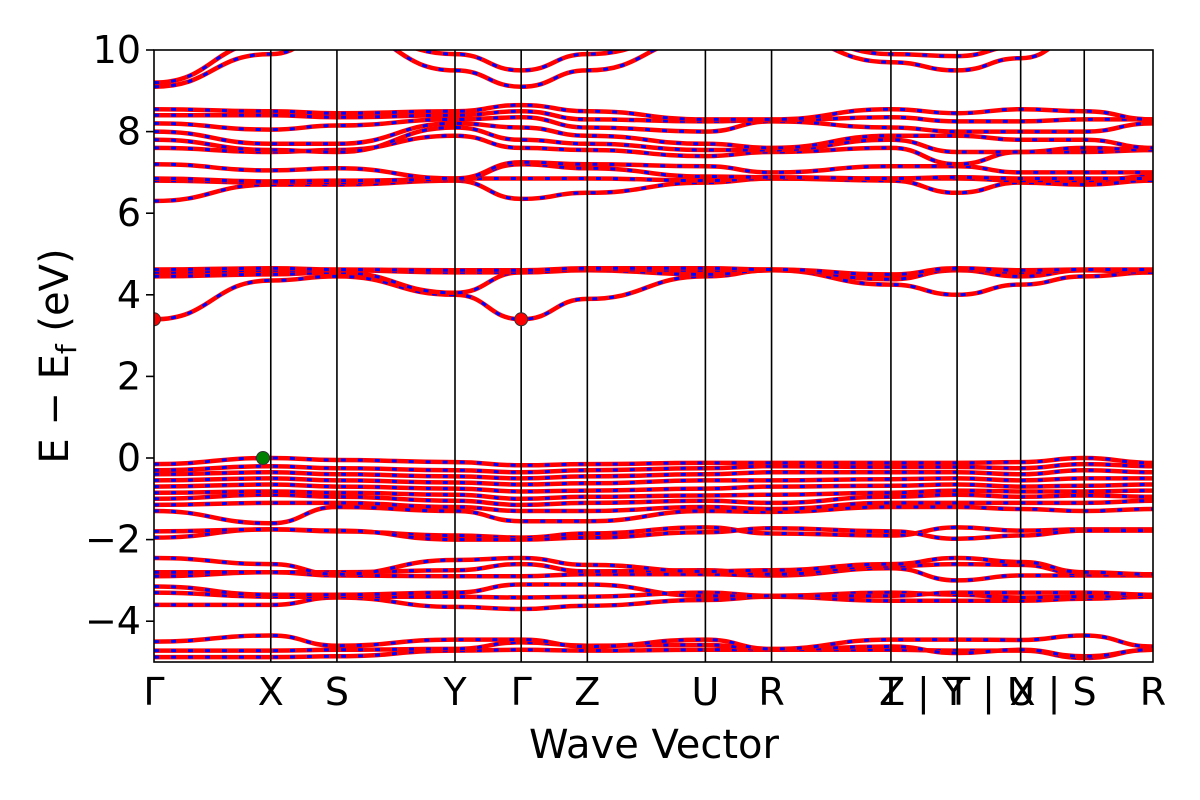  What do you see at coordinates (55, 296) in the screenshot?
I see `y-axis-label-unit: (eV)` at bounding box center [55, 296].